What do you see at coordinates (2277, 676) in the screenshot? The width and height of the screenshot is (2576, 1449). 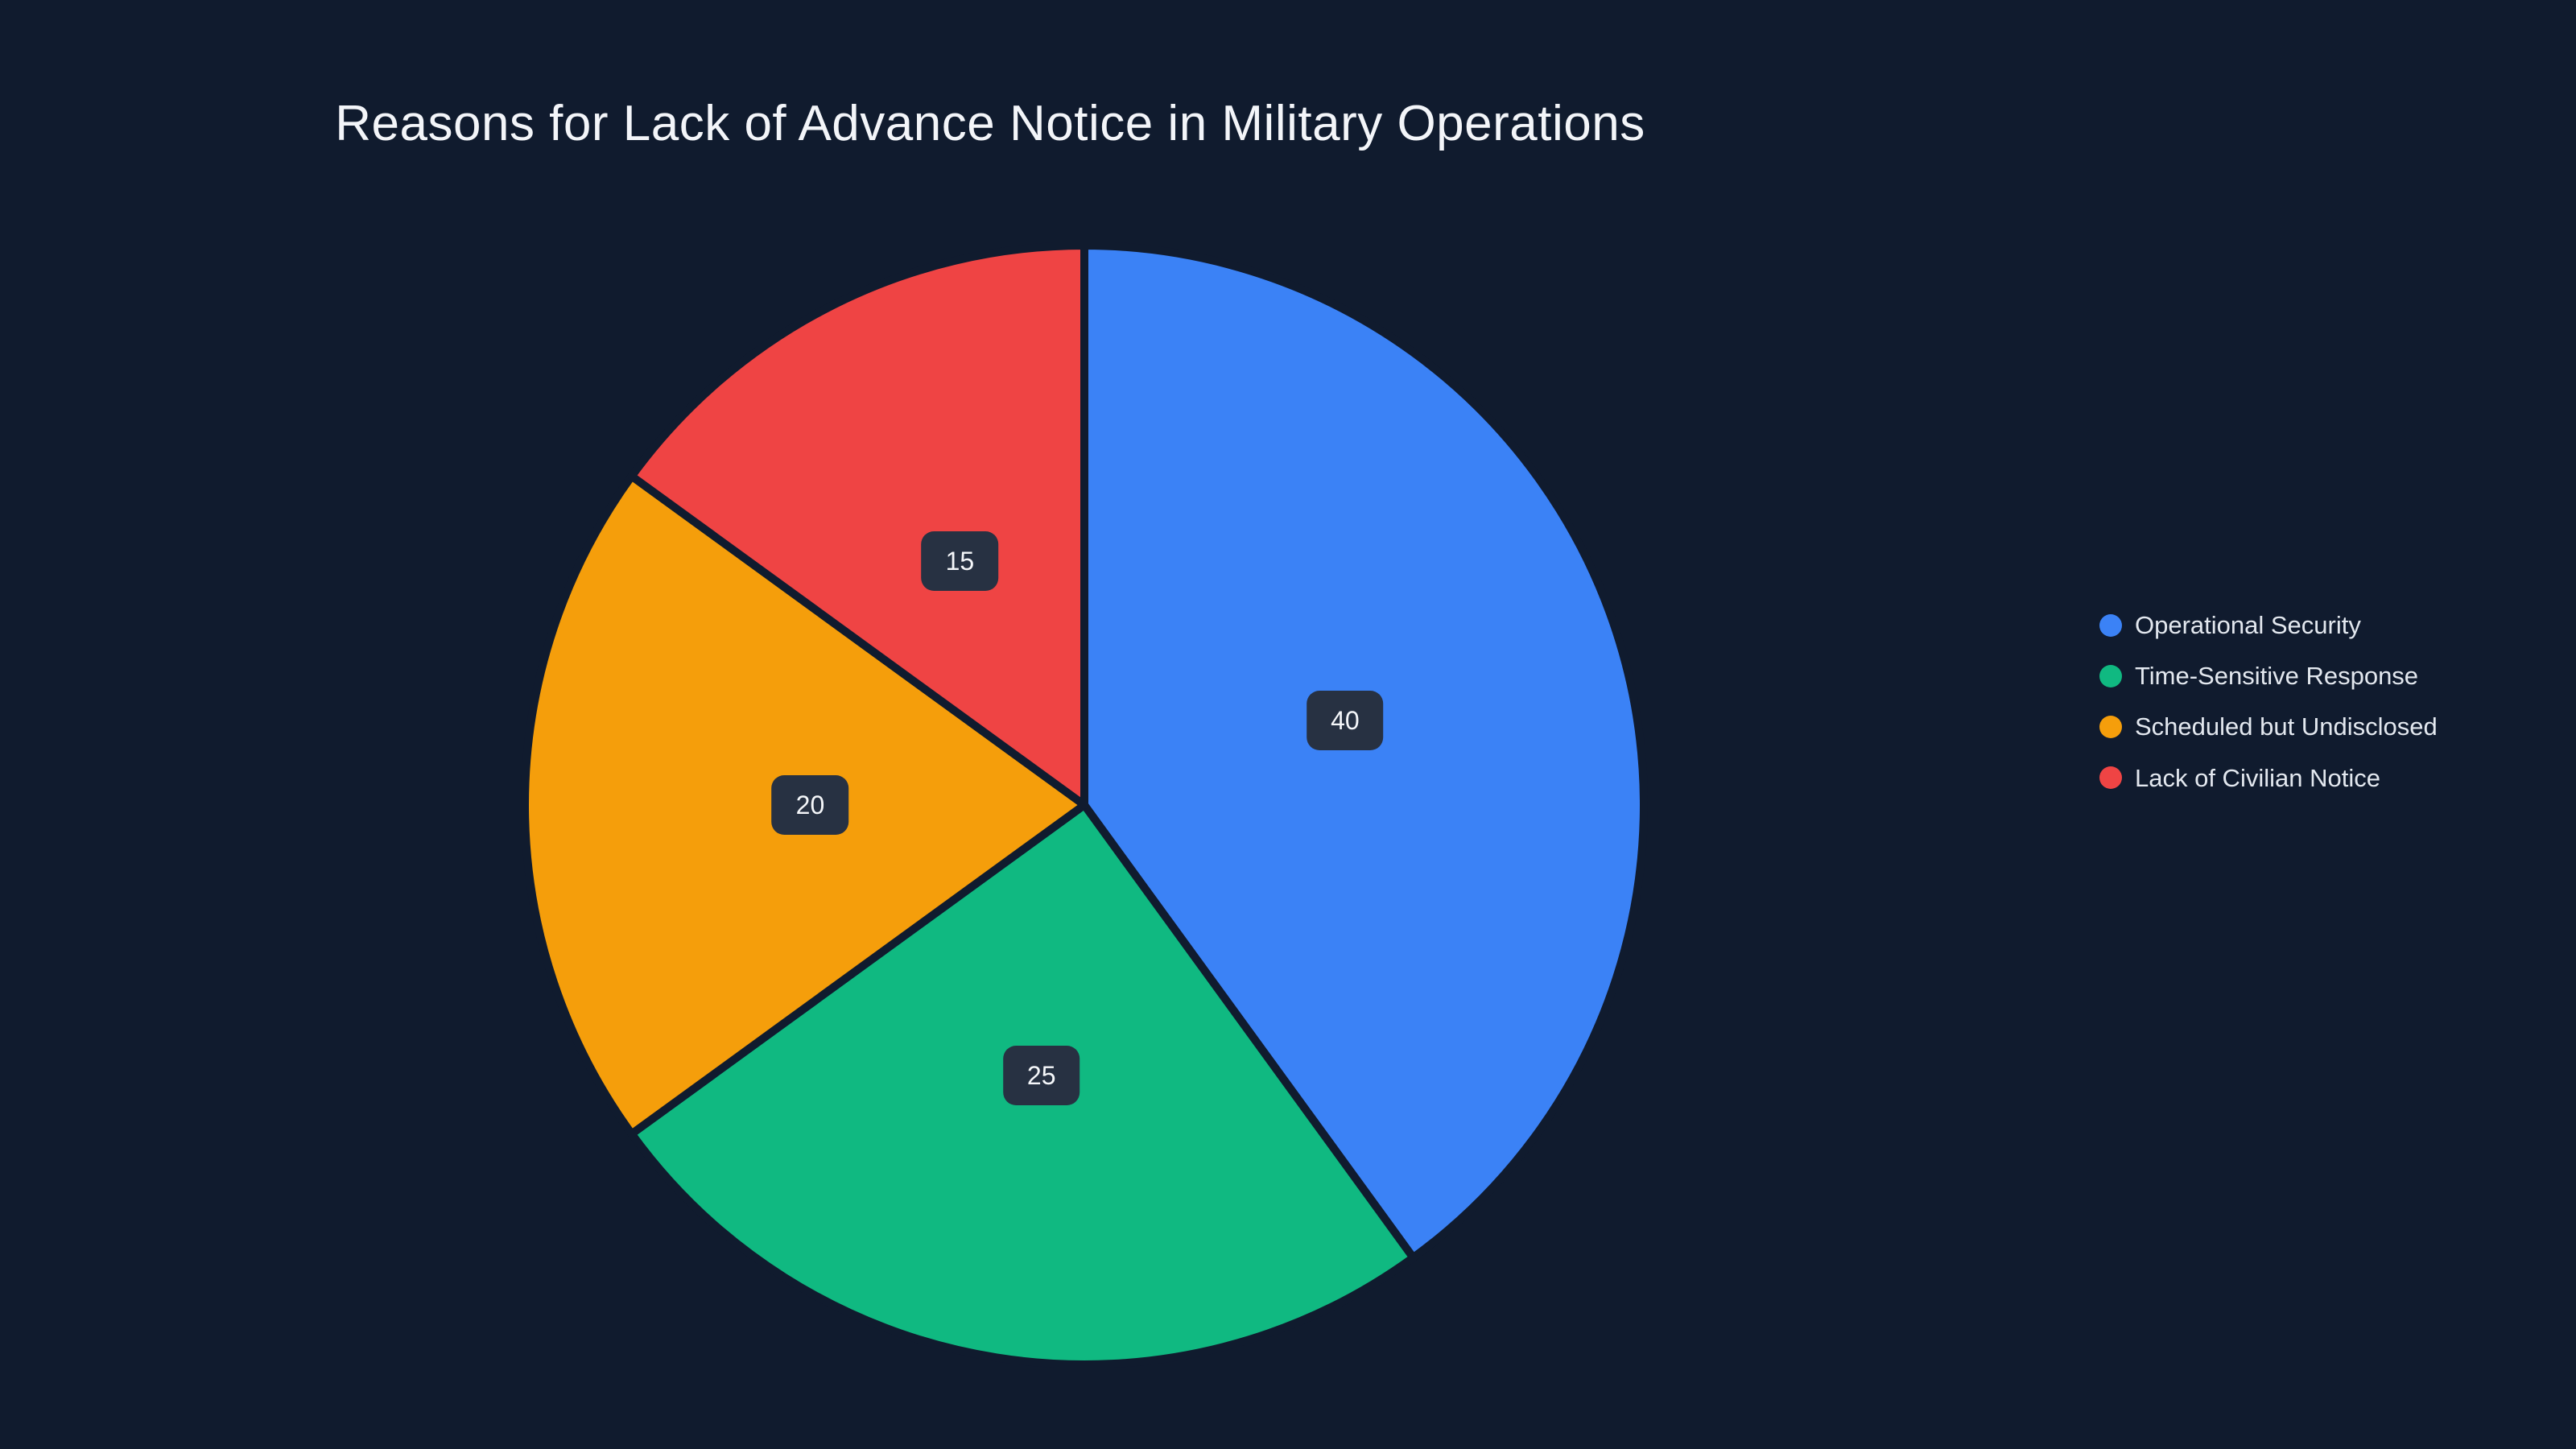 I see `legend-item-label: Time-Sensitive Response` at bounding box center [2277, 676].